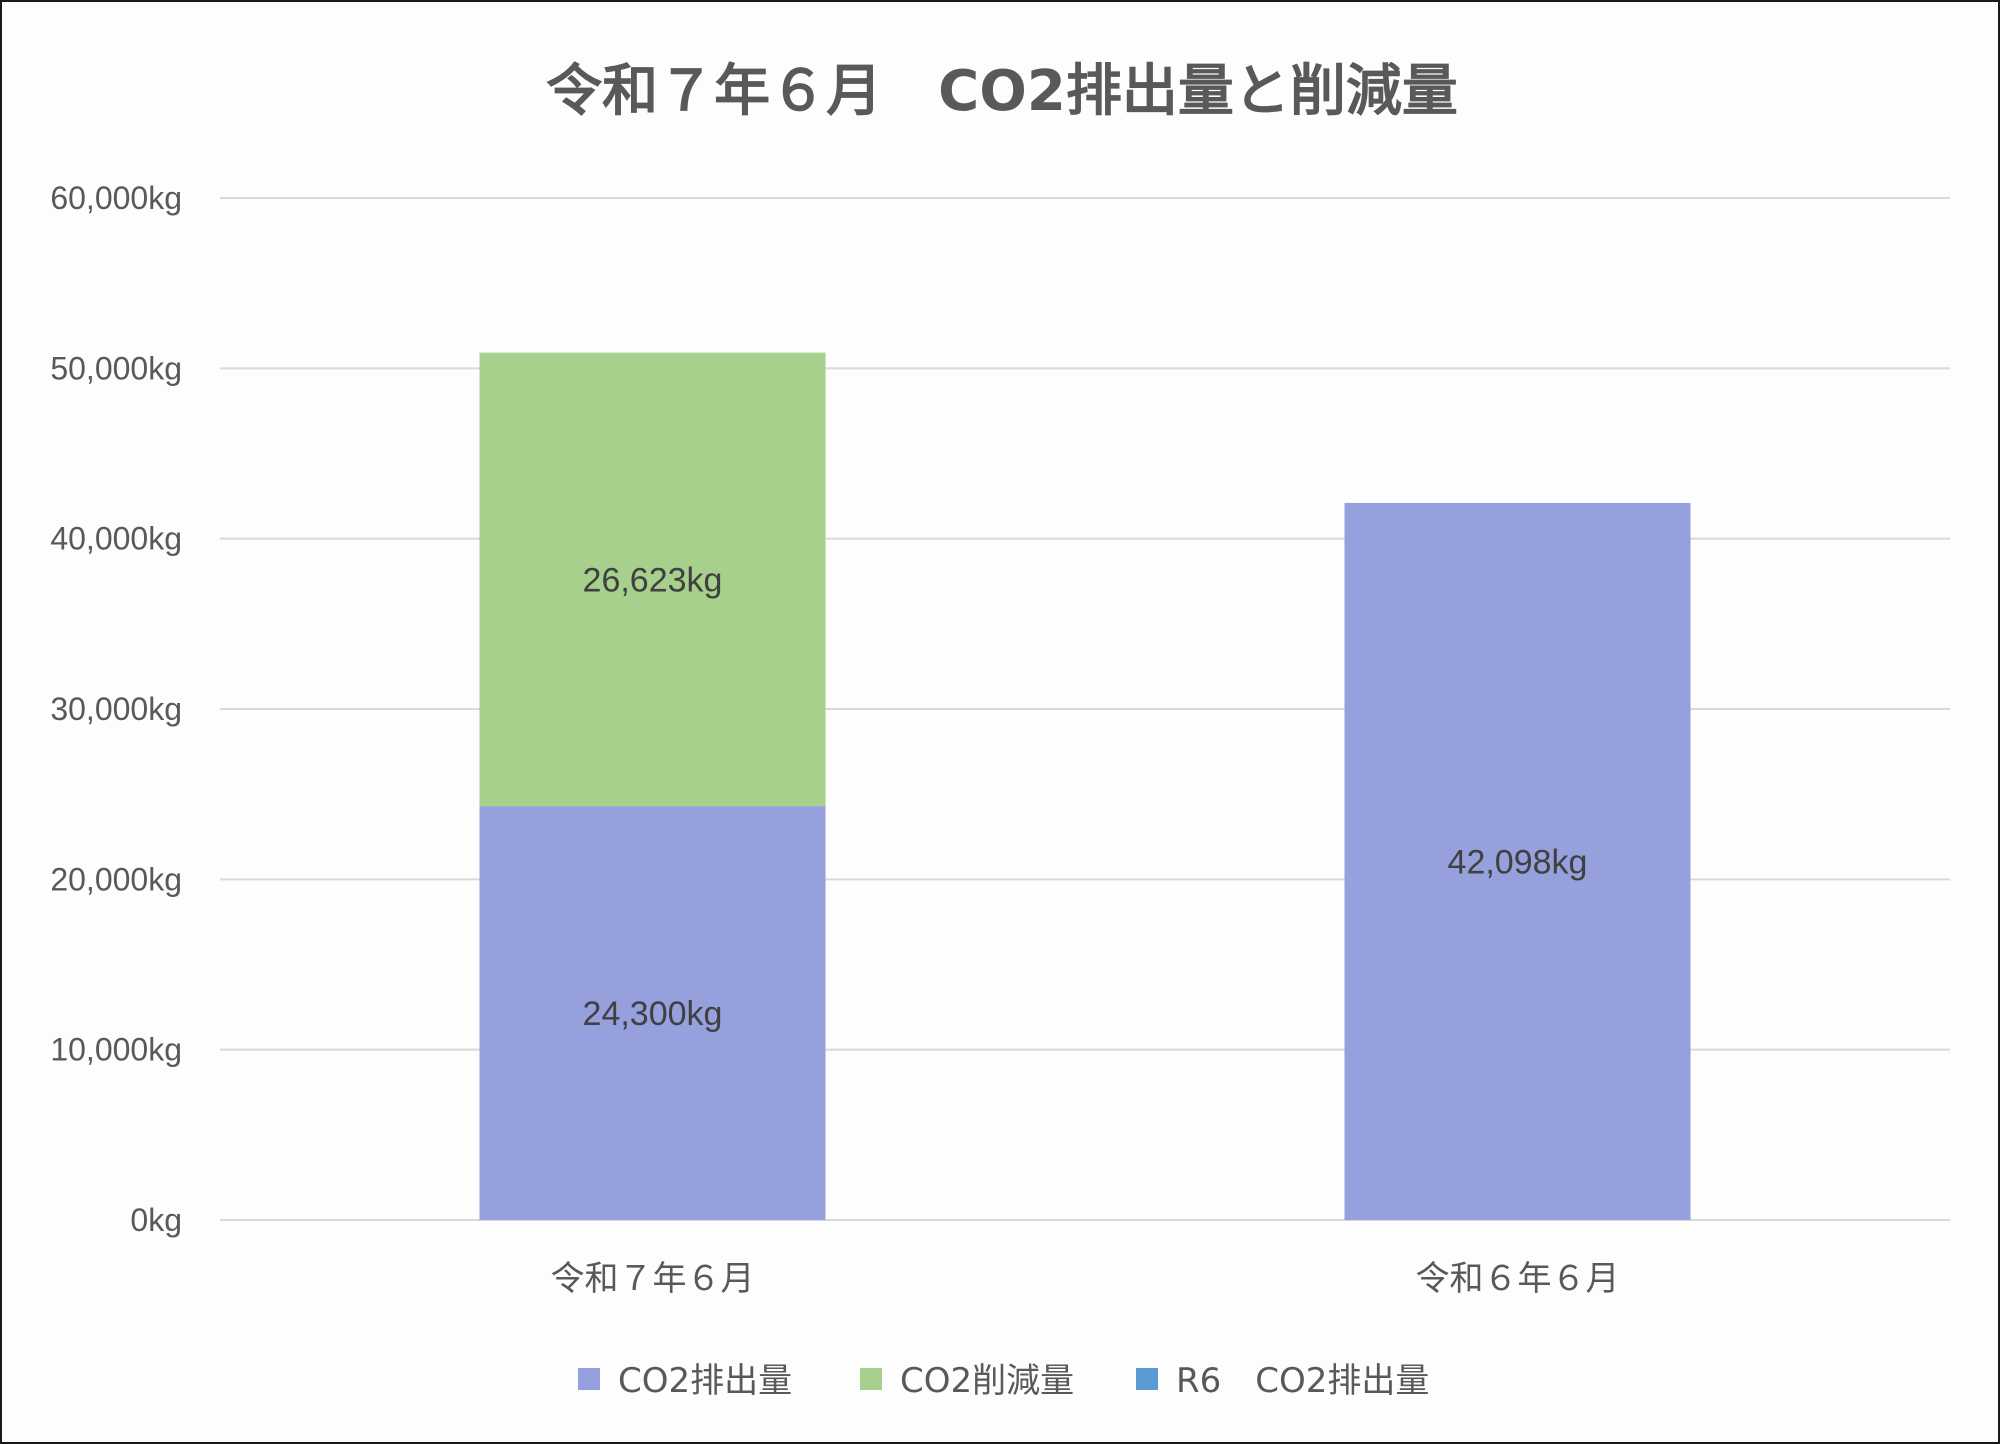  What do you see at coordinates (156, 1220) in the screenshot?
I see `y-tick-label: 0kg` at bounding box center [156, 1220].